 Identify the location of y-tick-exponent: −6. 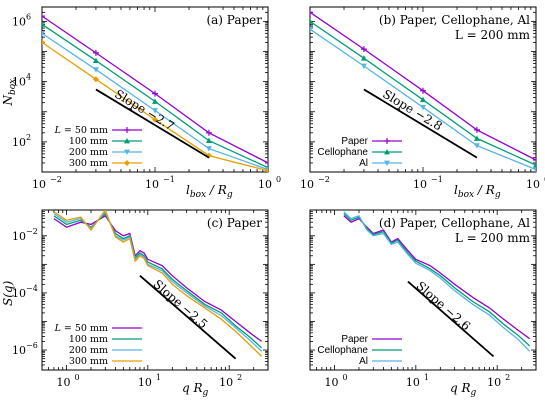
(32, 345).